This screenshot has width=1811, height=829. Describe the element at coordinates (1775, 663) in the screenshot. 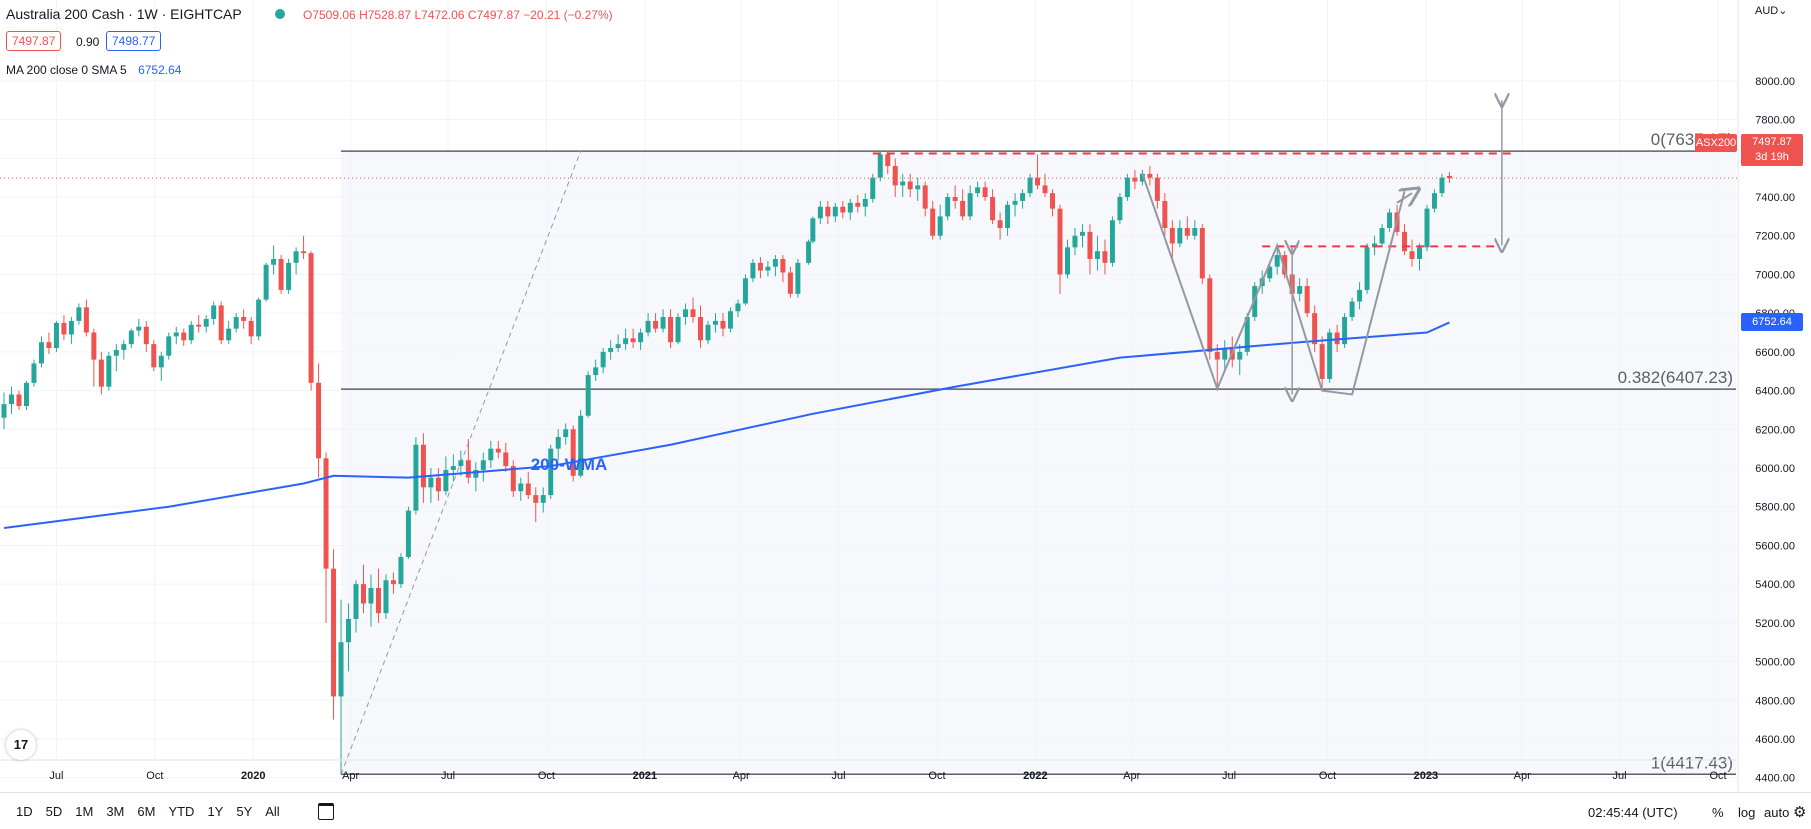

I see `y-tick-label: 5000.00` at that location.